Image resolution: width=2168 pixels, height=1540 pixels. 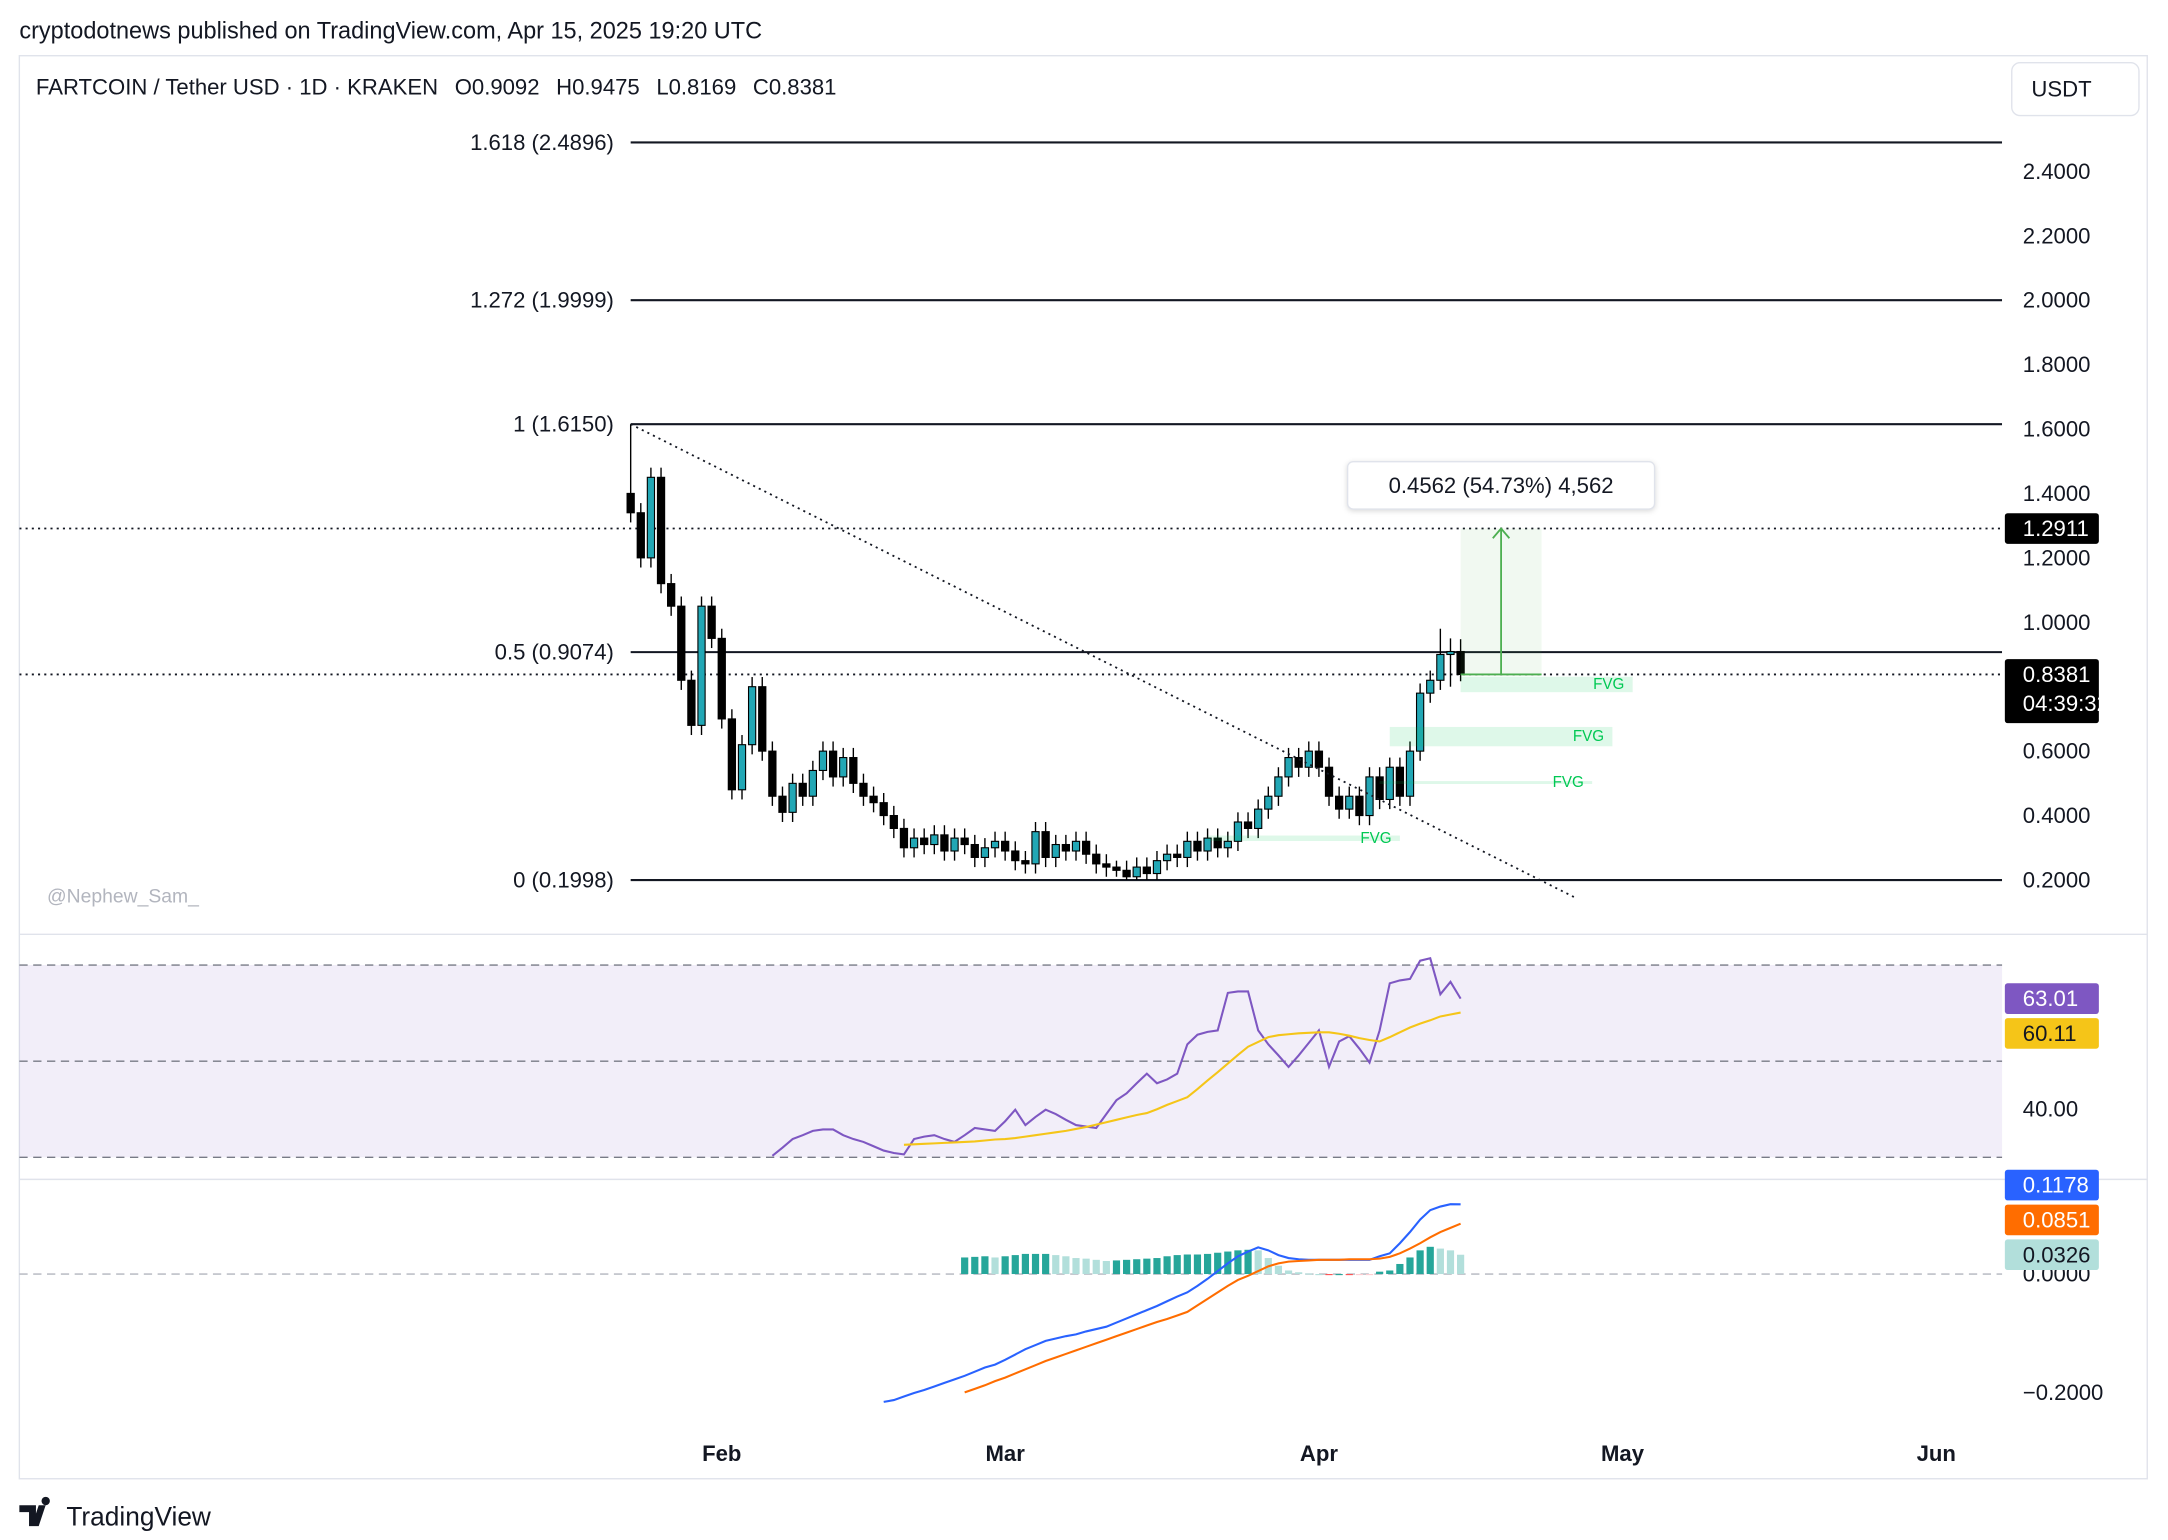 I want to click on axis-badge-label: 0.8381, so click(x=2057, y=674).